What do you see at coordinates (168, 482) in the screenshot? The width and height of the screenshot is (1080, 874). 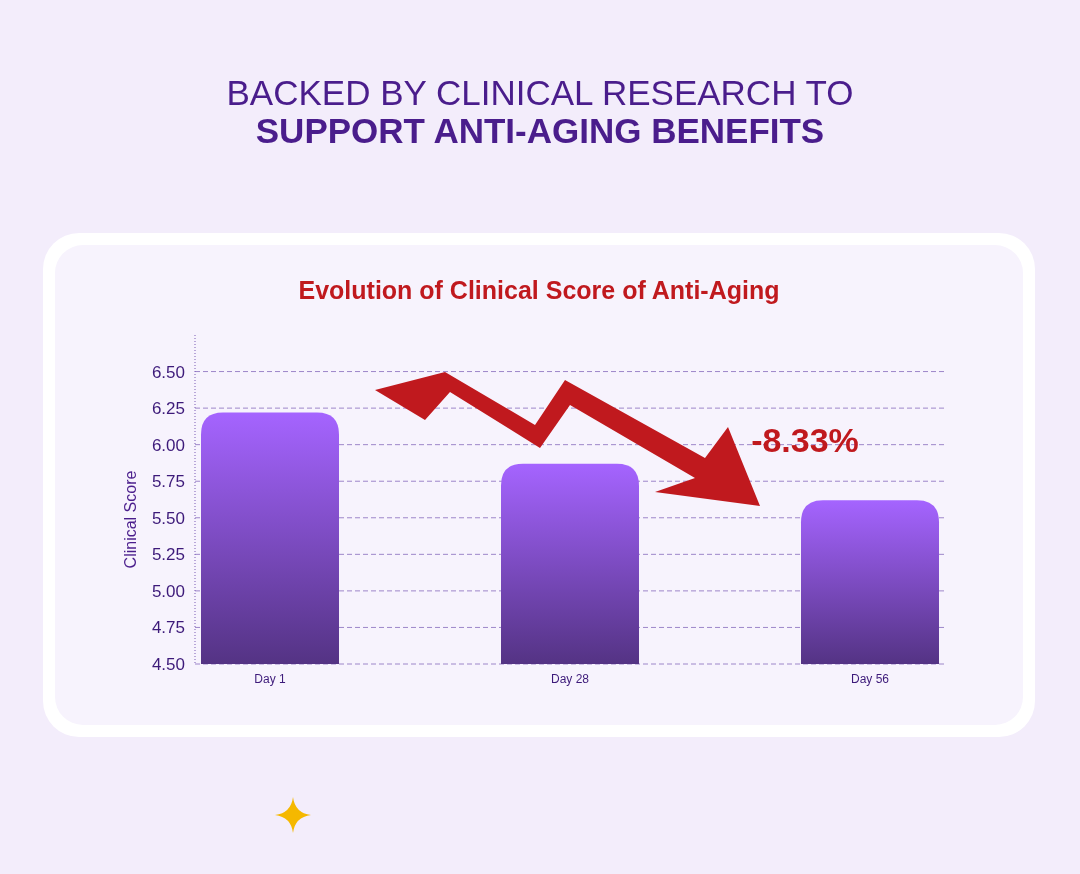 I see `y-tick-label: 5.75` at bounding box center [168, 482].